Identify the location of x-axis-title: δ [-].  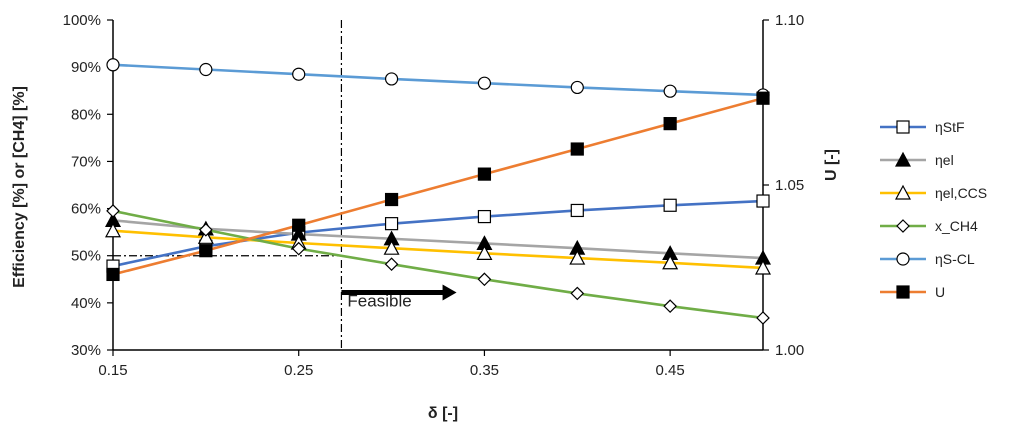
(443, 413).